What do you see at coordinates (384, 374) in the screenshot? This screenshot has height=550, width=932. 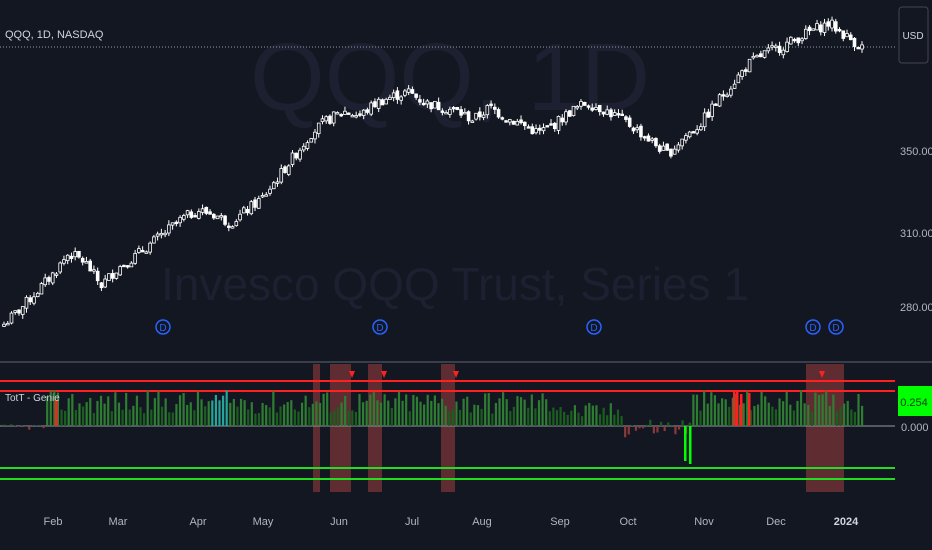 I see `sell-arrow-icon` at bounding box center [384, 374].